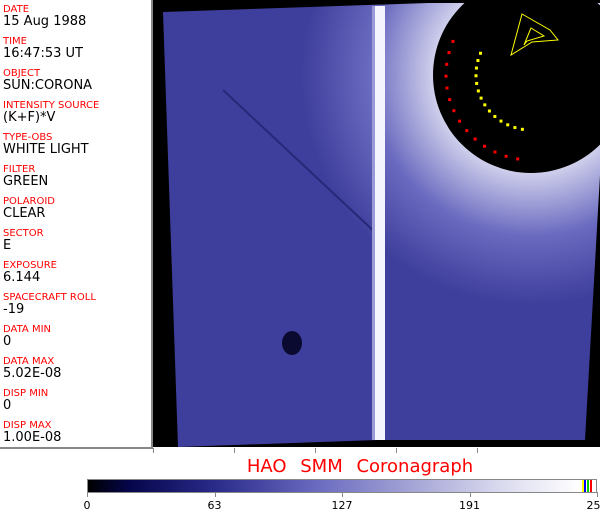  Describe the element at coordinates (45, 21) in the screenshot. I see `field-value: 15 Aug 1988` at that location.